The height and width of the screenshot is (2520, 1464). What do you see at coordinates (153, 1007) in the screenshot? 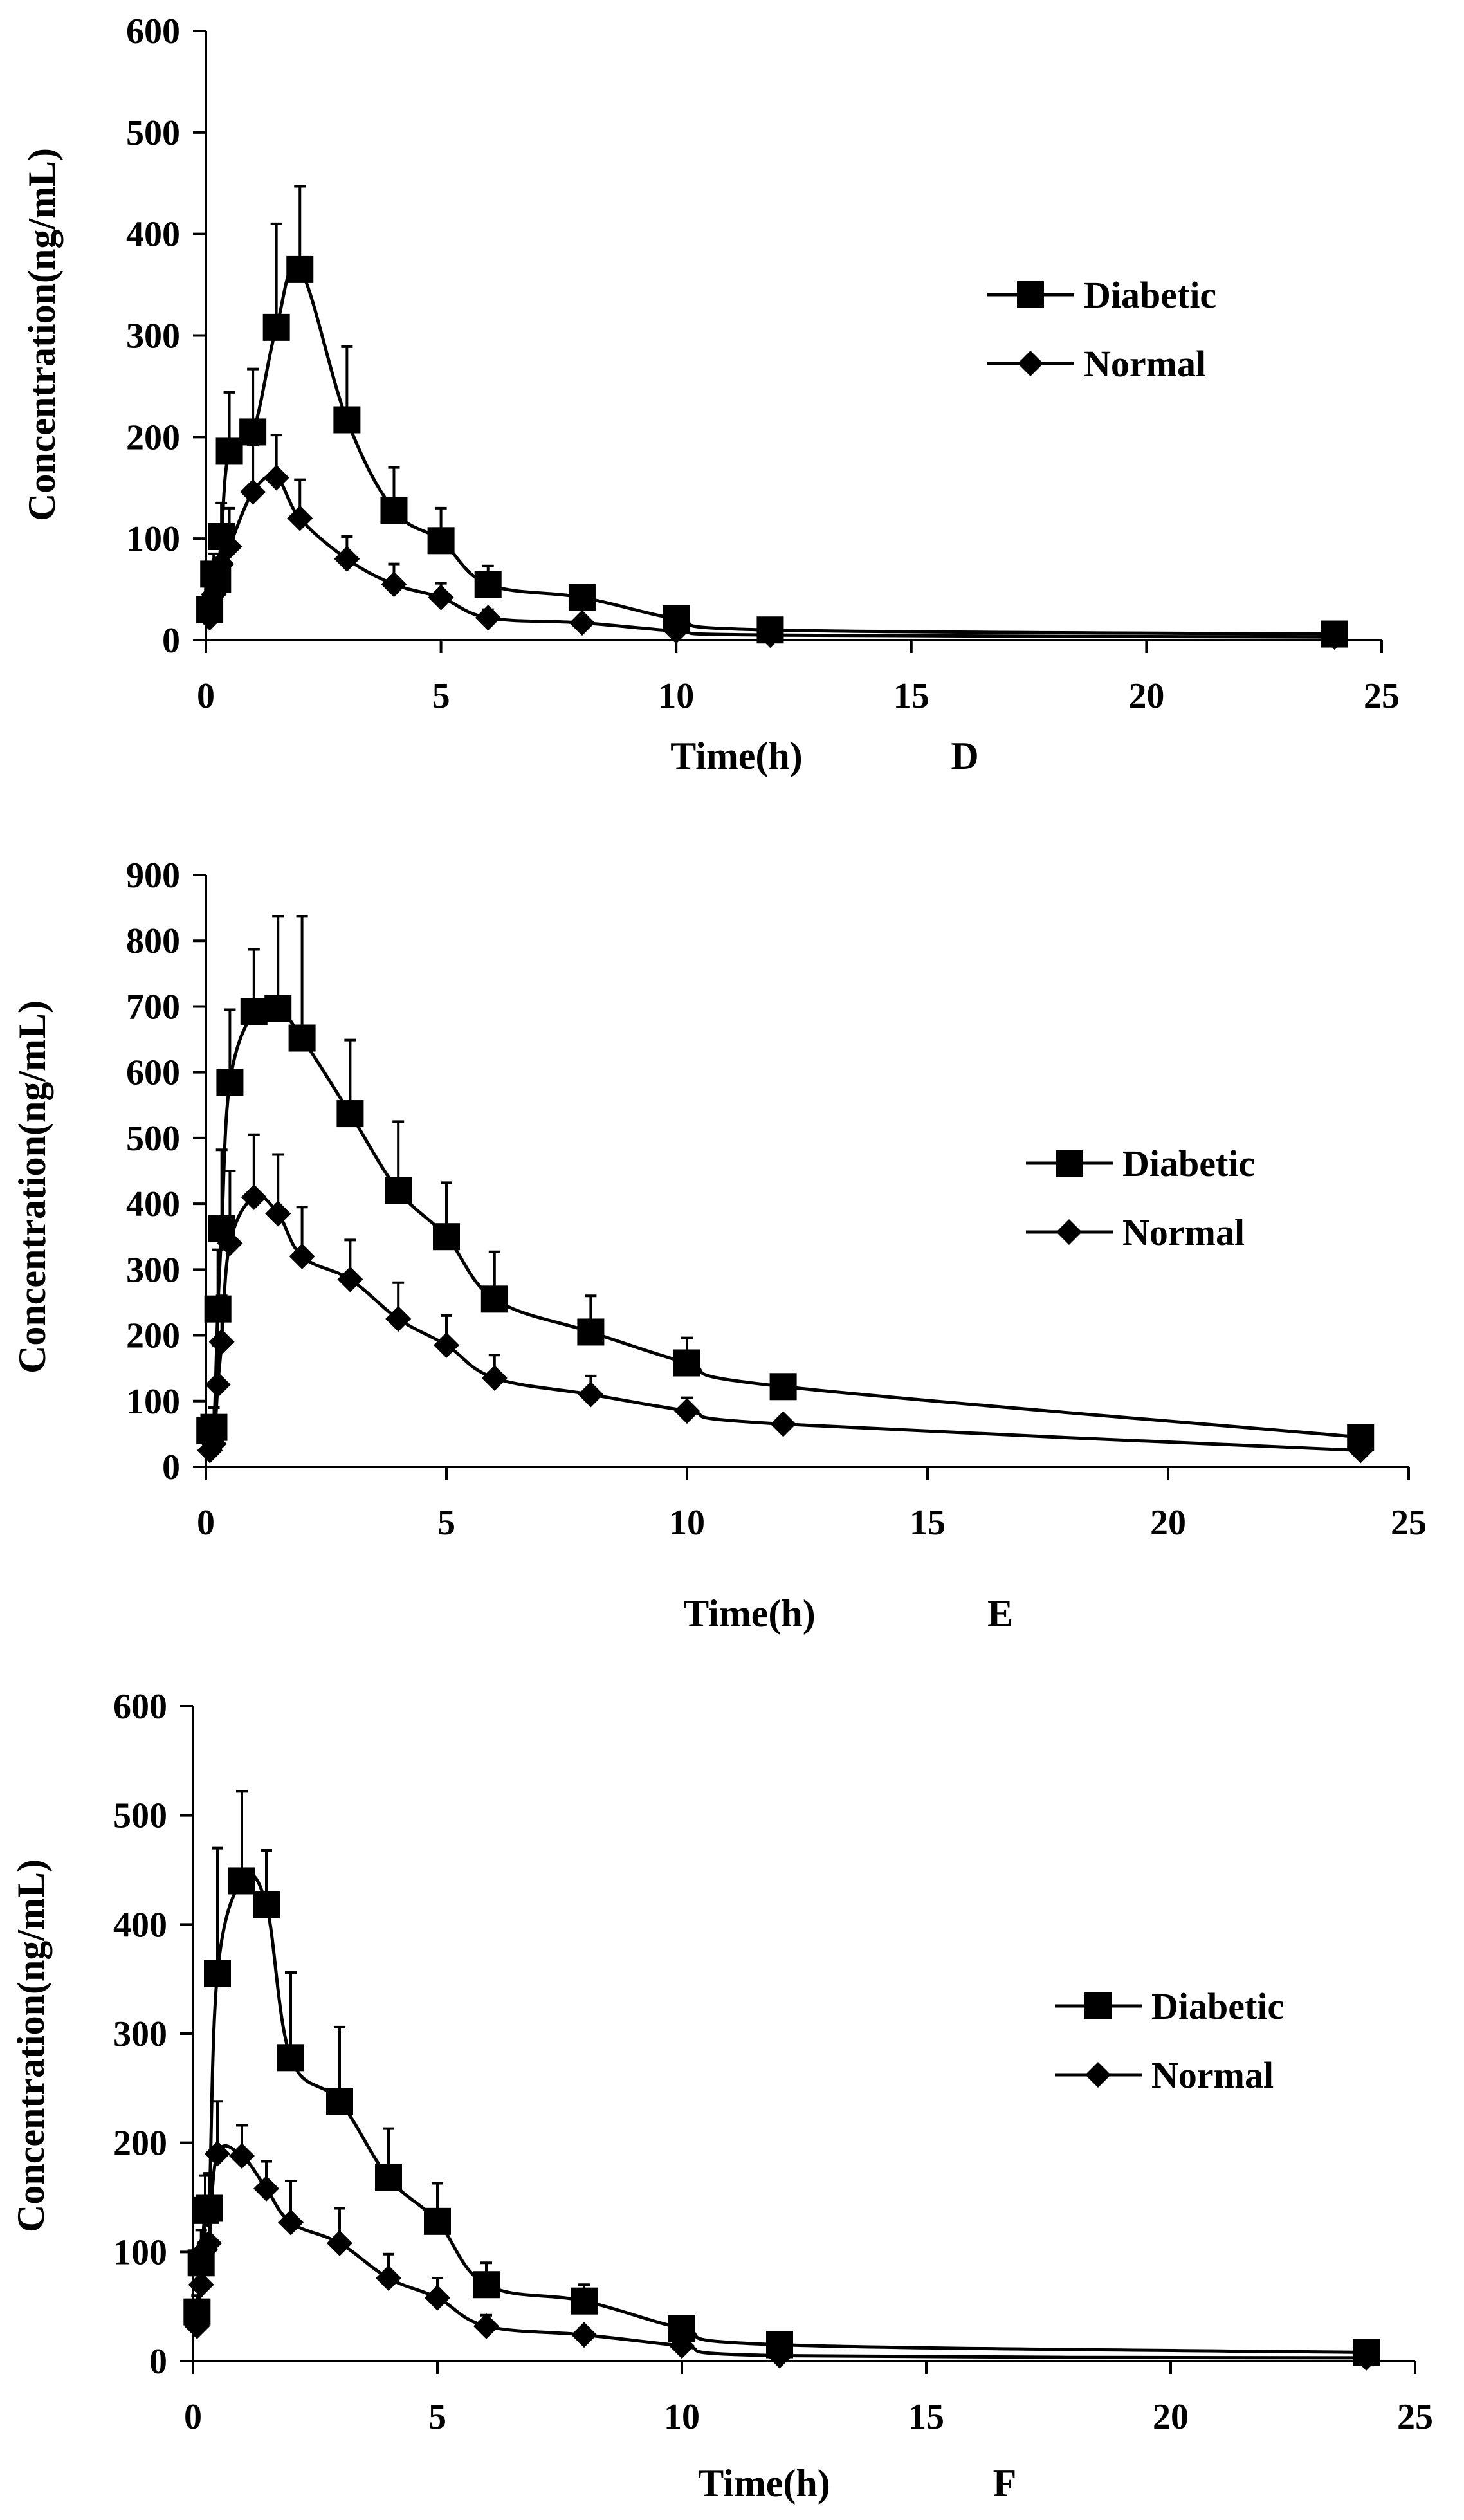
I see `panel-e-y-tick-label: 700` at bounding box center [153, 1007].